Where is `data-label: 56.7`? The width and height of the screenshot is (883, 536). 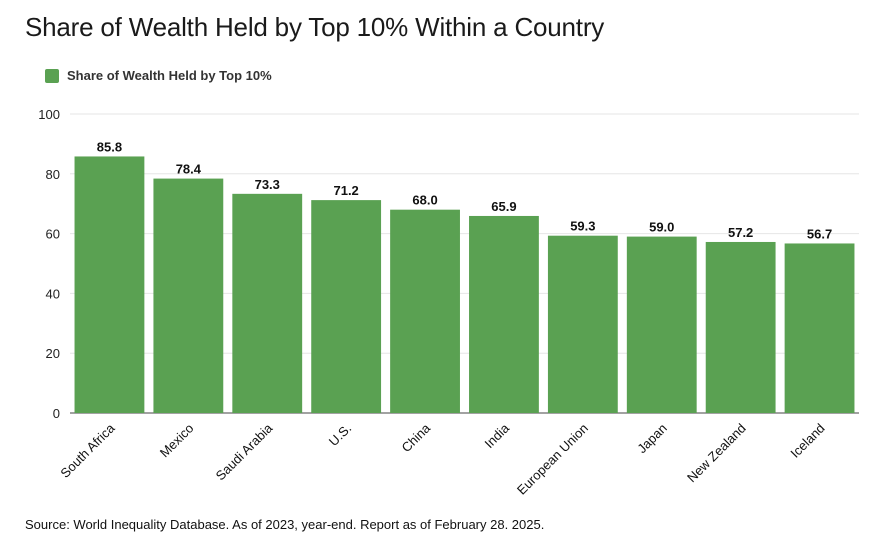 data-label: 56.7 is located at coordinates (819, 233).